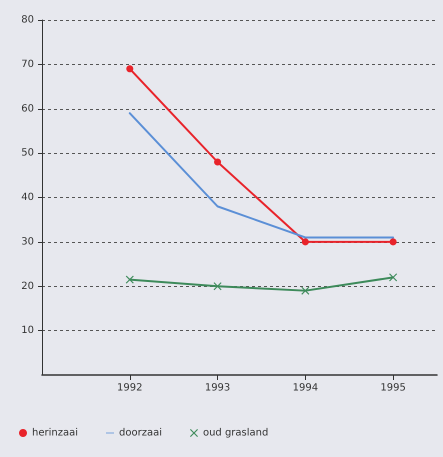 This screenshot has width=443, height=457. I want to click on x-tick-label: 1992, so click(130, 388).